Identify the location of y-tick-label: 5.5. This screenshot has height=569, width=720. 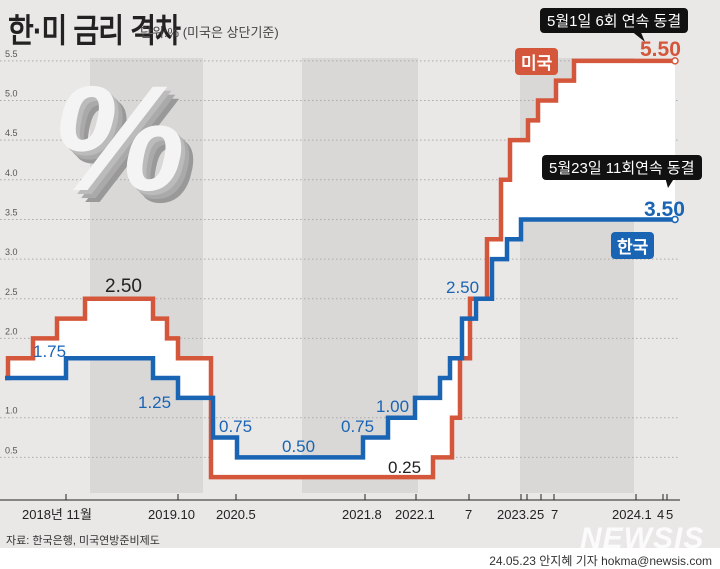
(11, 54).